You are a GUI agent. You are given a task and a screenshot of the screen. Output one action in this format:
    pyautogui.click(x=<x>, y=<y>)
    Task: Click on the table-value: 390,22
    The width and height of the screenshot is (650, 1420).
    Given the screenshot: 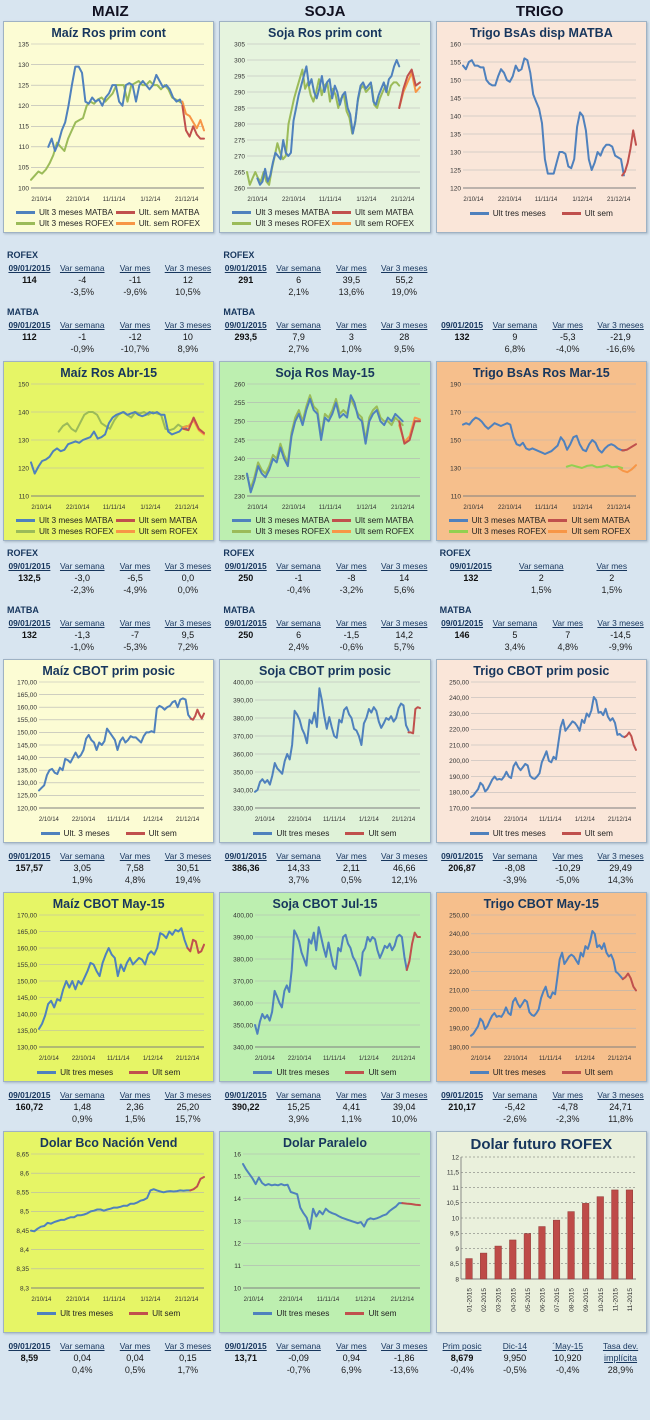 What is the action you would take?
    pyautogui.click(x=245, y=1107)
    